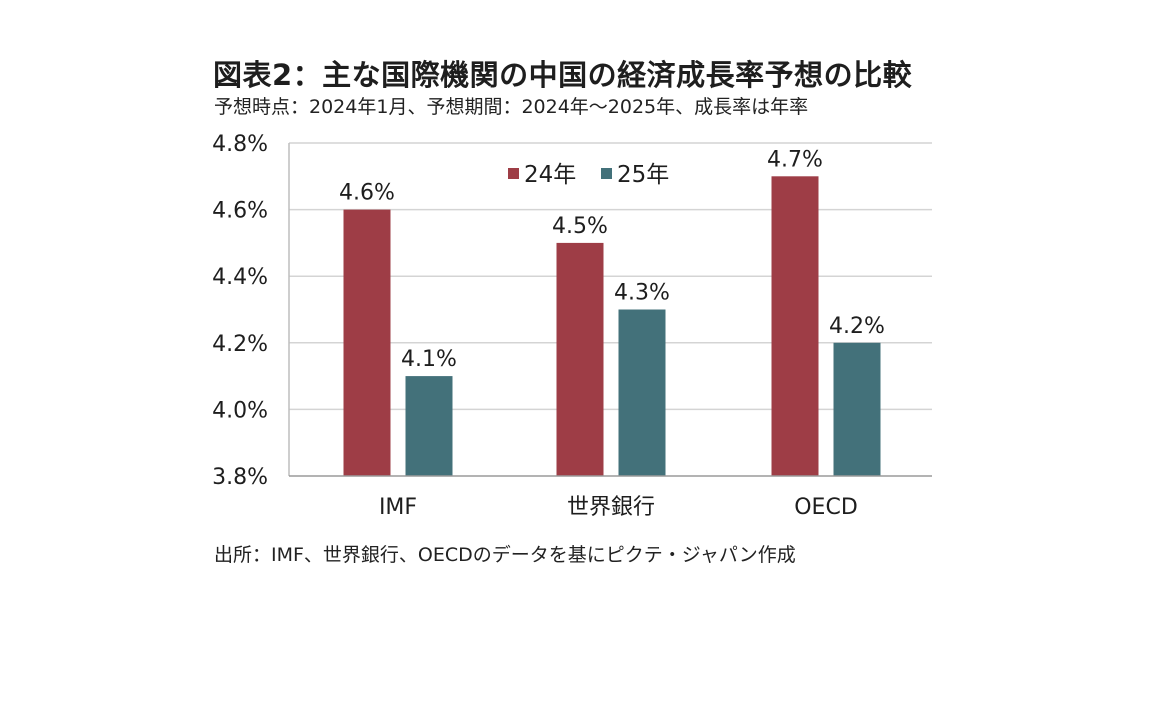 This screenshot has width=1152, height=720. What do you see at coordinates (367, 193) in the screenshot?
I see `data-label: 4.6%` at bounding box center [367, 193].